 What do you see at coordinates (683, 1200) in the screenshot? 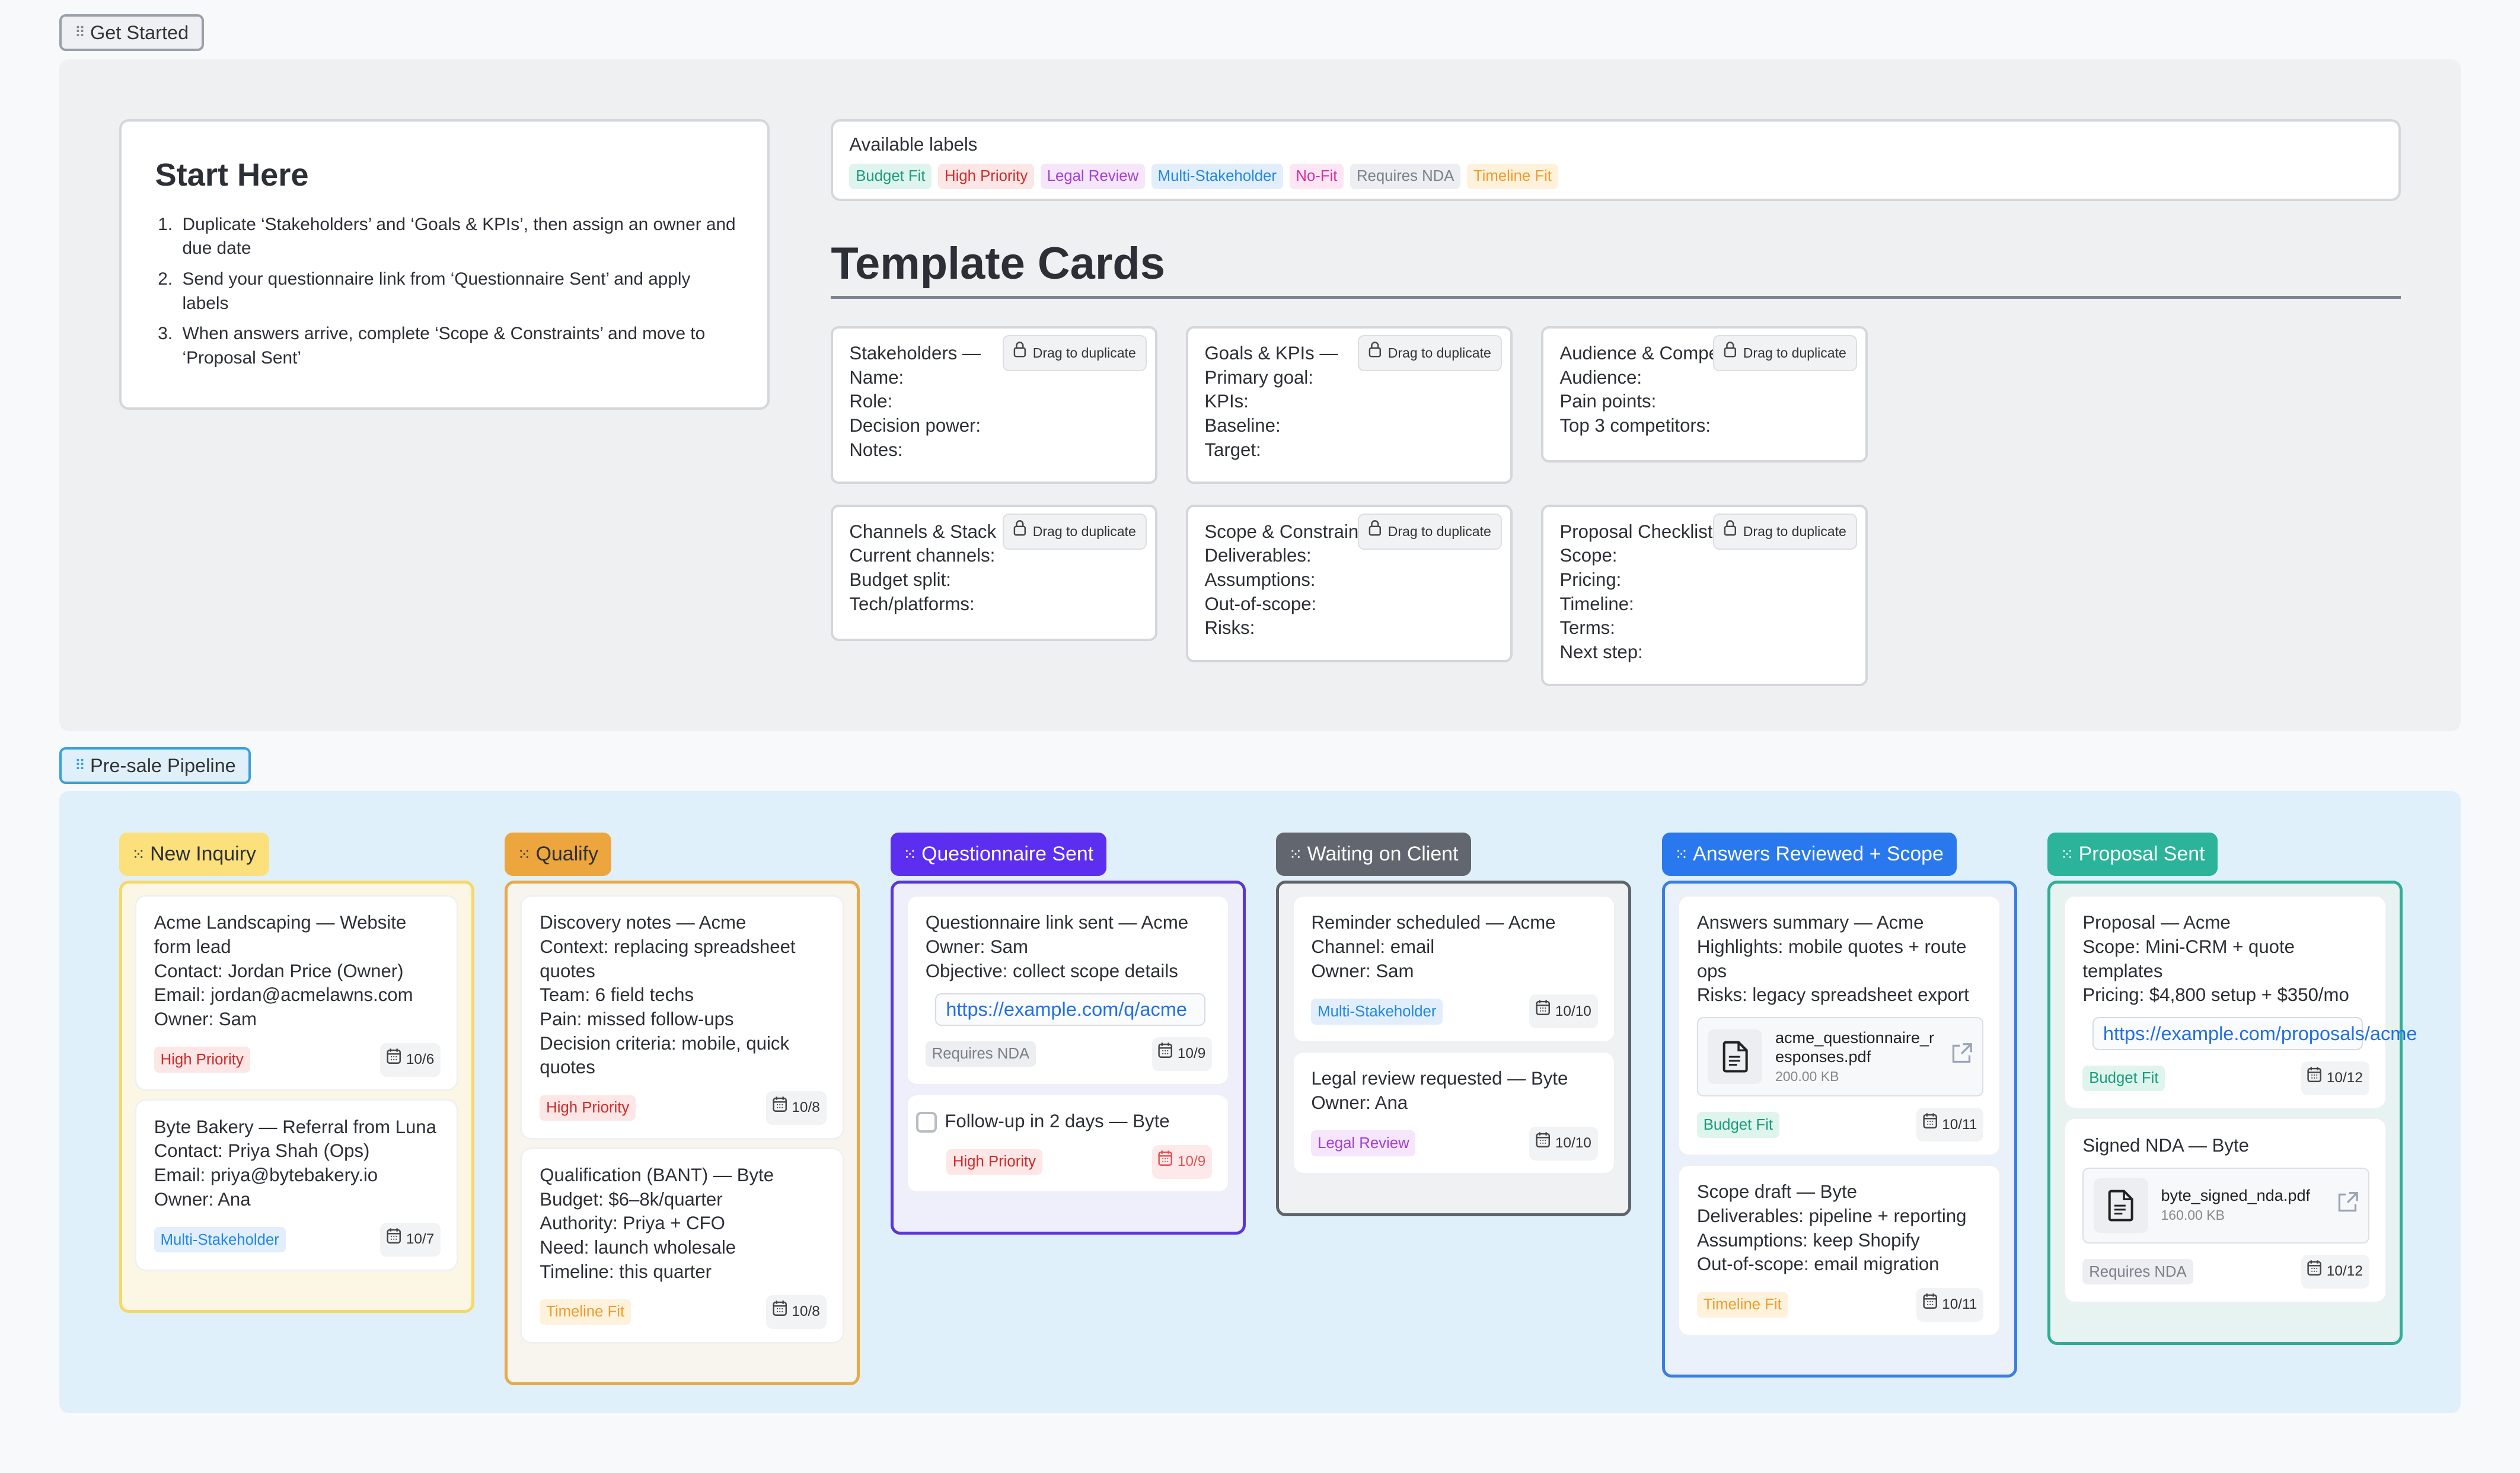
I see `card-line: Budget: $6–8k/quarter` at bounding box center [683, 1200].